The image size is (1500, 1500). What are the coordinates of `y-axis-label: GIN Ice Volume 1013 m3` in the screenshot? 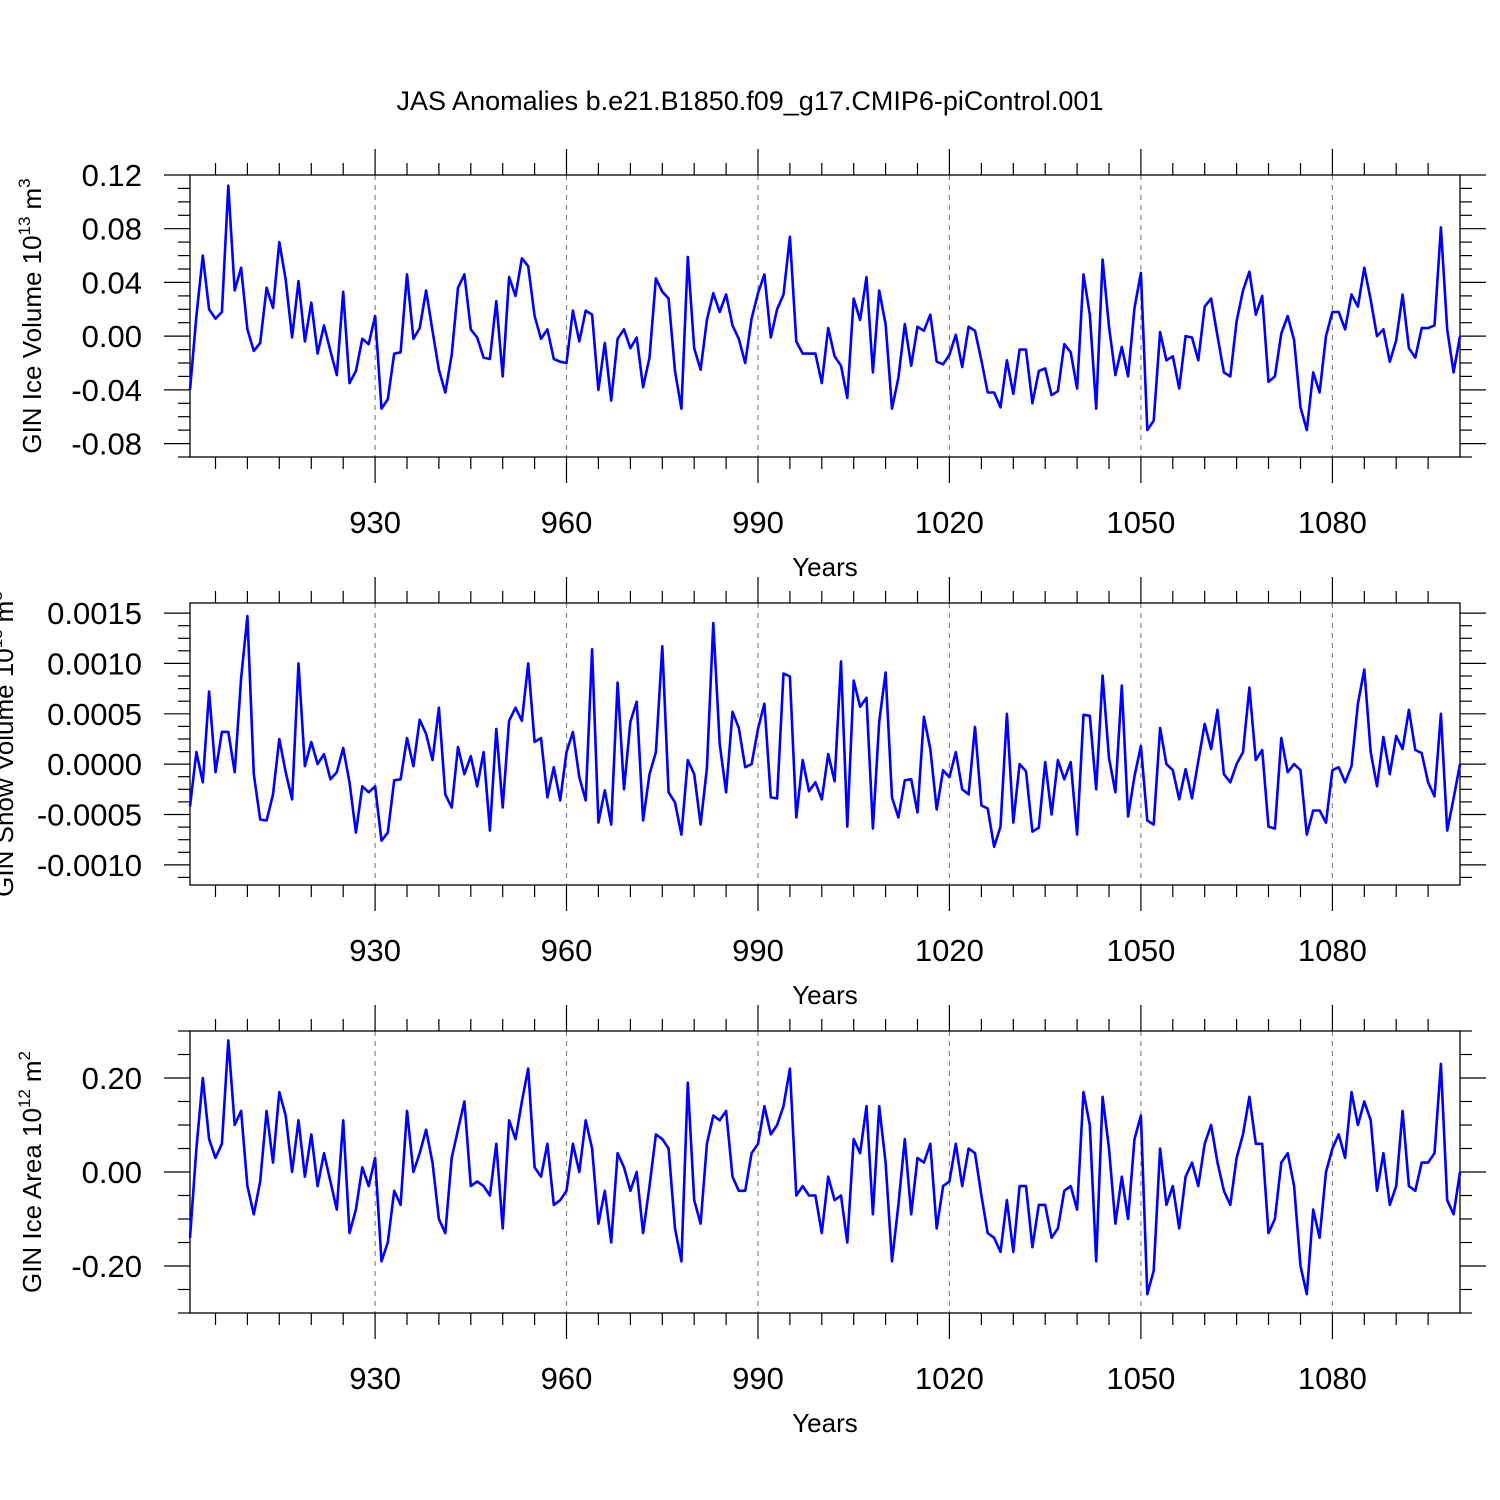 It's located at (31, 315).